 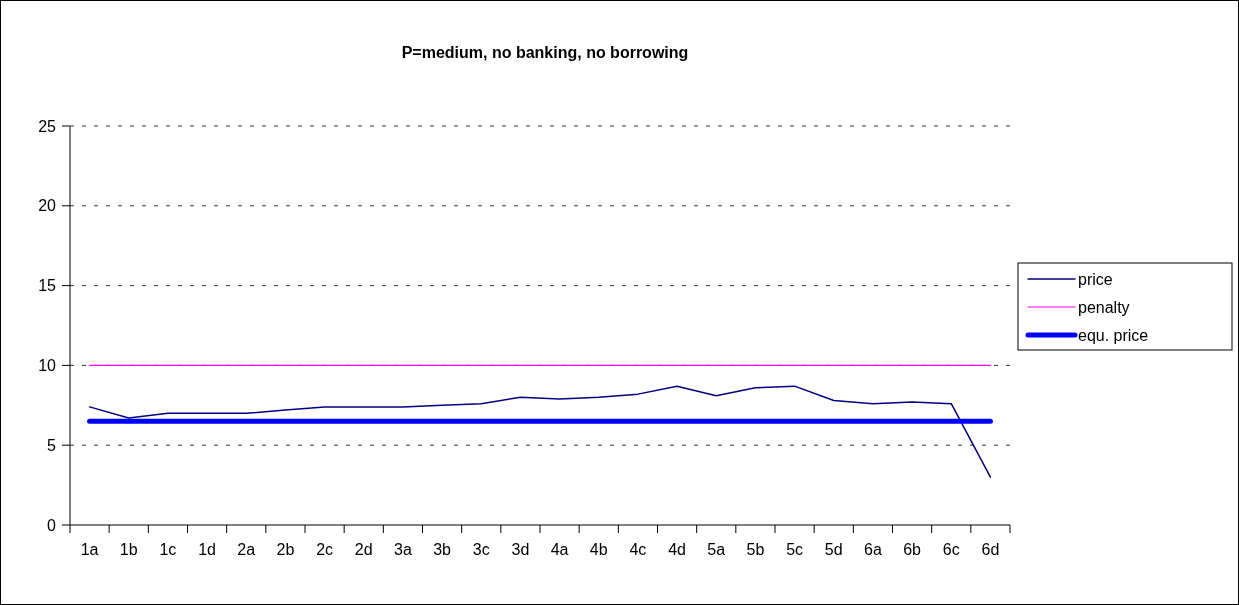 I want to click on y-tick-label: 0, so click(x=52, y=525).